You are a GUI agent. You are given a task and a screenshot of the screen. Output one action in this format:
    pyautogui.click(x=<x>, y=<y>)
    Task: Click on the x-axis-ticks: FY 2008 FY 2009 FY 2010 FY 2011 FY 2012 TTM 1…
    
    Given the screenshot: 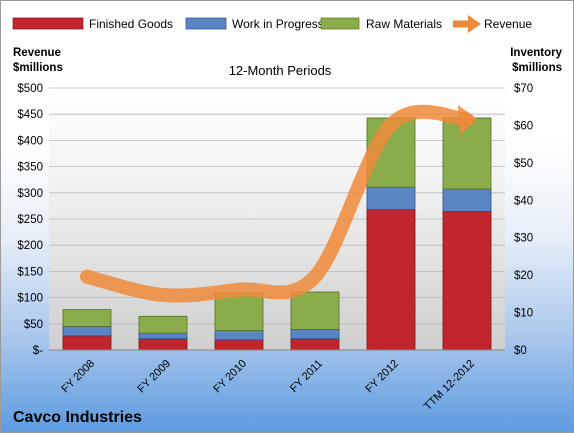 What is the action you would take?
    pyautogui.click(x=268, y=385)
    